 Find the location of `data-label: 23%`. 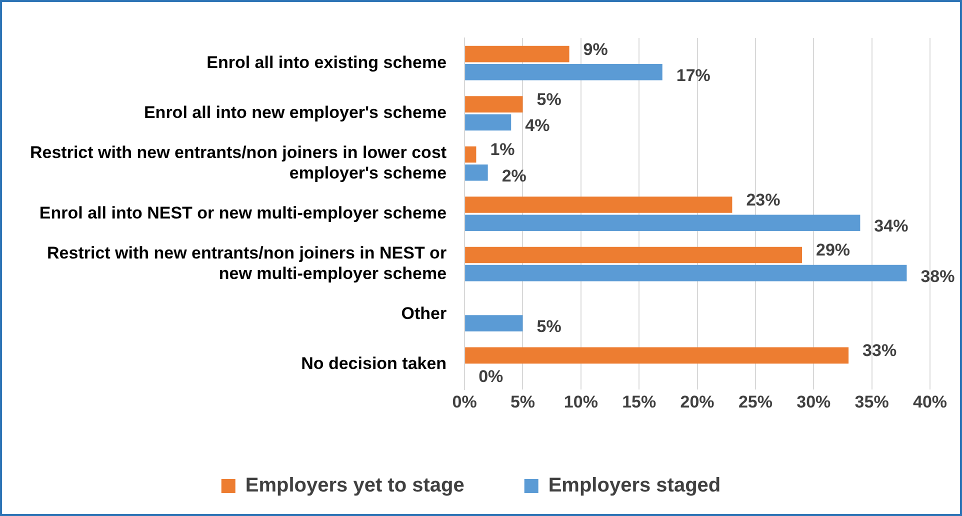

data-label: 23% is located at coordinates (763, 200).